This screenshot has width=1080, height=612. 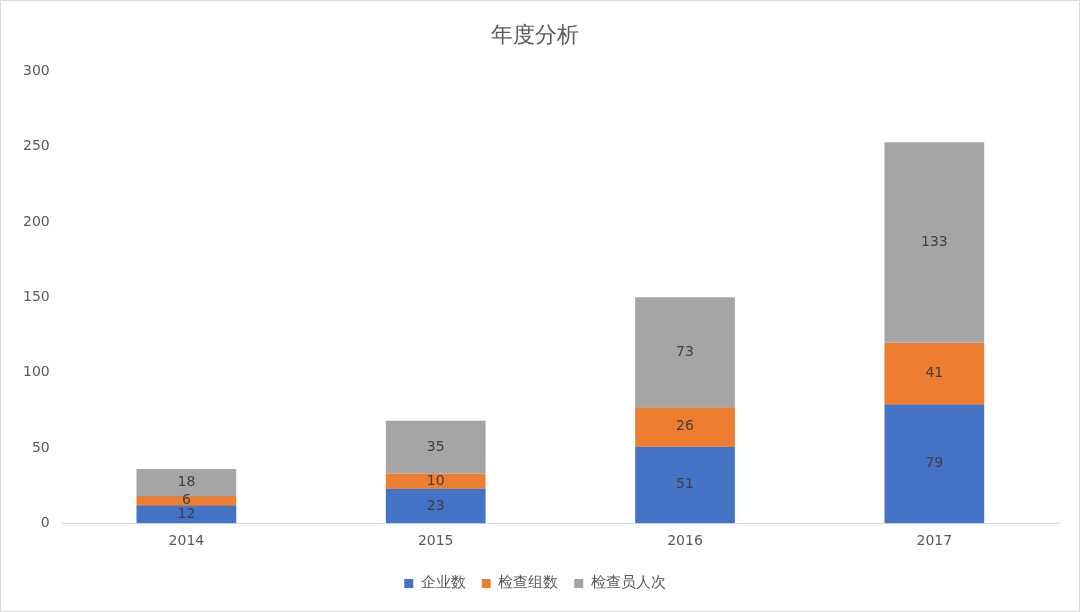 I want to click on y-tick-label: 100, so click(x=36, y=371).